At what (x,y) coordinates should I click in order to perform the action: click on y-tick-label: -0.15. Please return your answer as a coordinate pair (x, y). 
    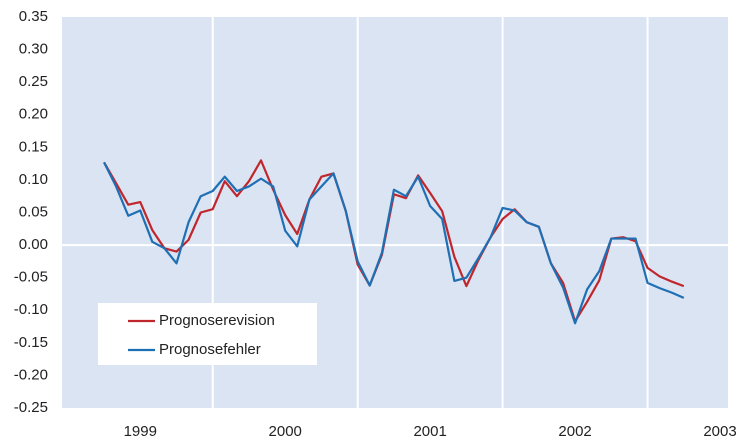
    Looking at the image, I should click on (31, 342).